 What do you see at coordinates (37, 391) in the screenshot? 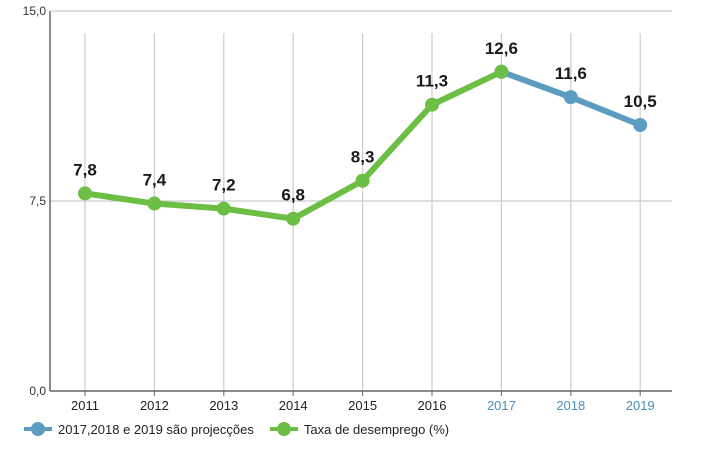
I see `y-tick-label: 0,0` at bounding box center [37, 391].